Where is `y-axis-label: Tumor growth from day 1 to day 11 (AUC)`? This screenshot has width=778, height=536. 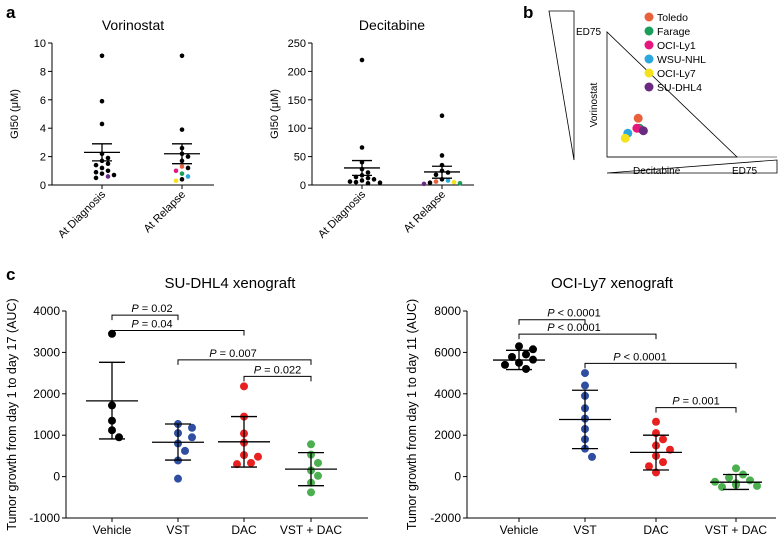 y-axis-label: Tumor growth from day 1 to day 11 (AUC) is located at coordinates (412, 414).